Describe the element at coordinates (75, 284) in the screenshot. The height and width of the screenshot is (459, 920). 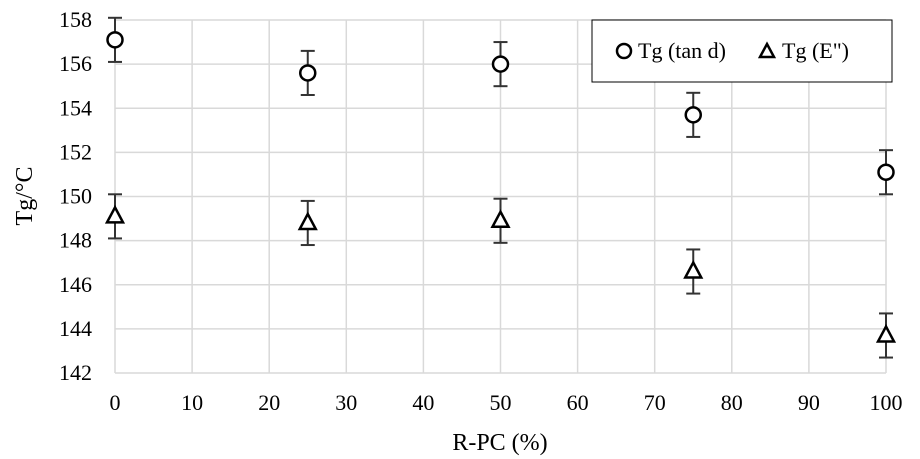
I see `y-tick-label: 146` at that location.